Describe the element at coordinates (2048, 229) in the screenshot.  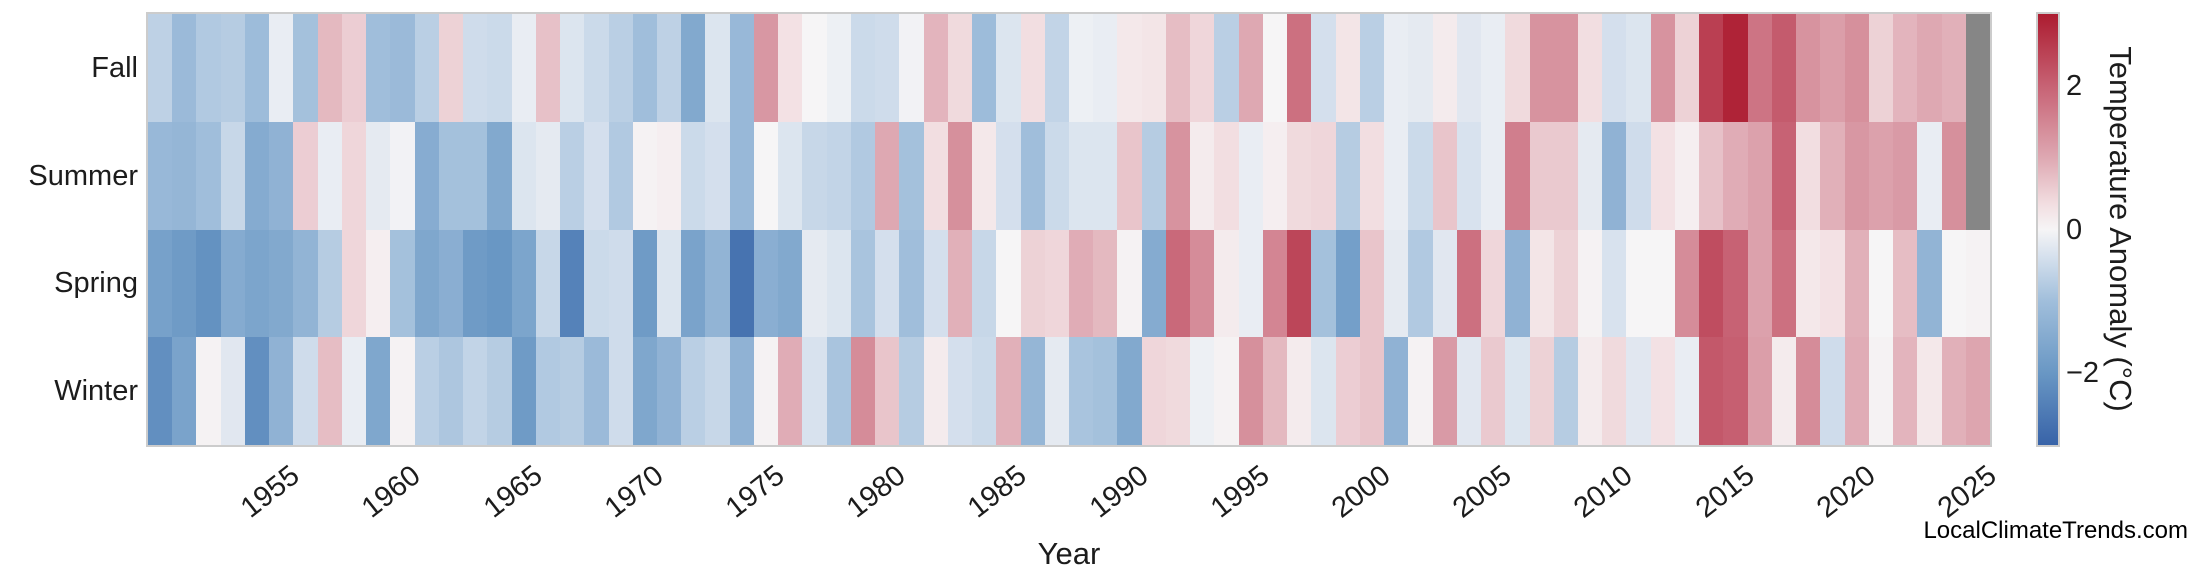
I see `colorbar` at that location.